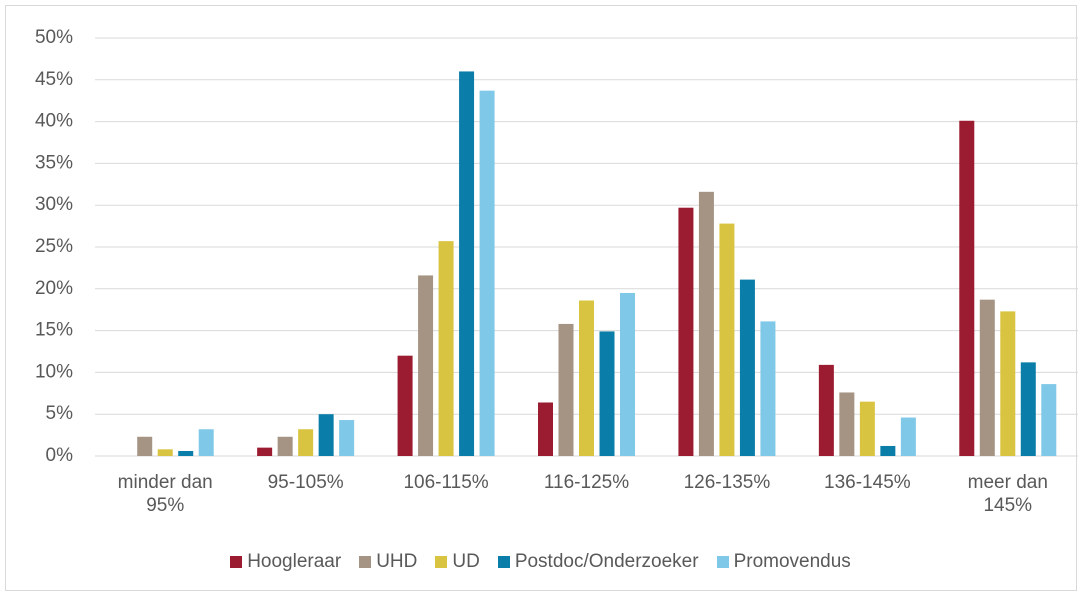 This screenshot has height=593, width=1081. Describe the element at coordinates (60, 413) in the screenshot. I see `y-tick-label: 5%` at that location.